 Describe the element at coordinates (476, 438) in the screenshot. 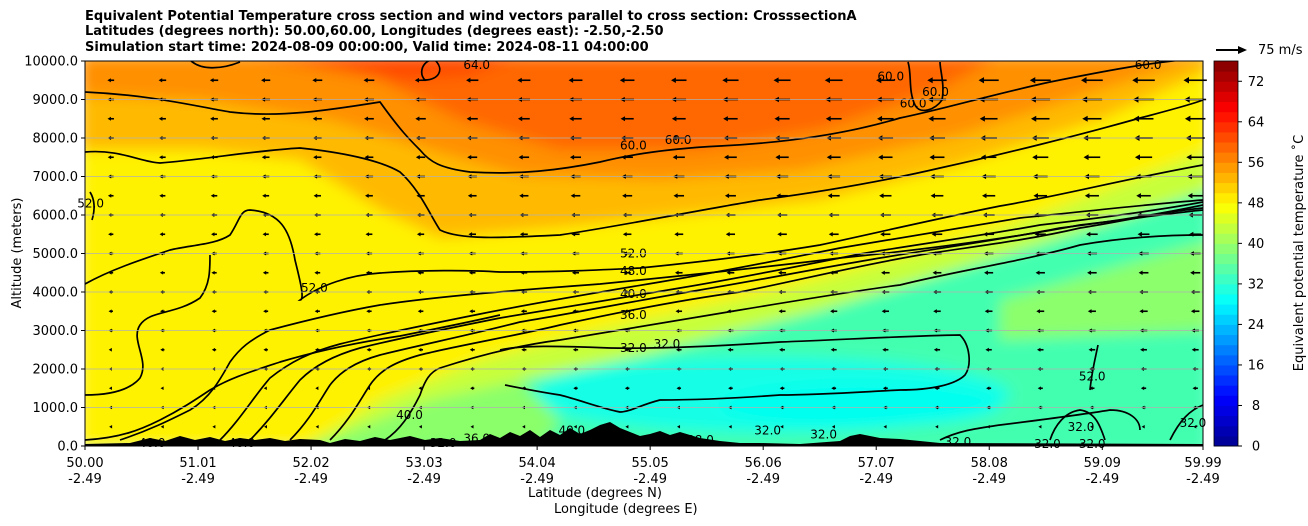

I see `contour-label: 36.0` at that location.